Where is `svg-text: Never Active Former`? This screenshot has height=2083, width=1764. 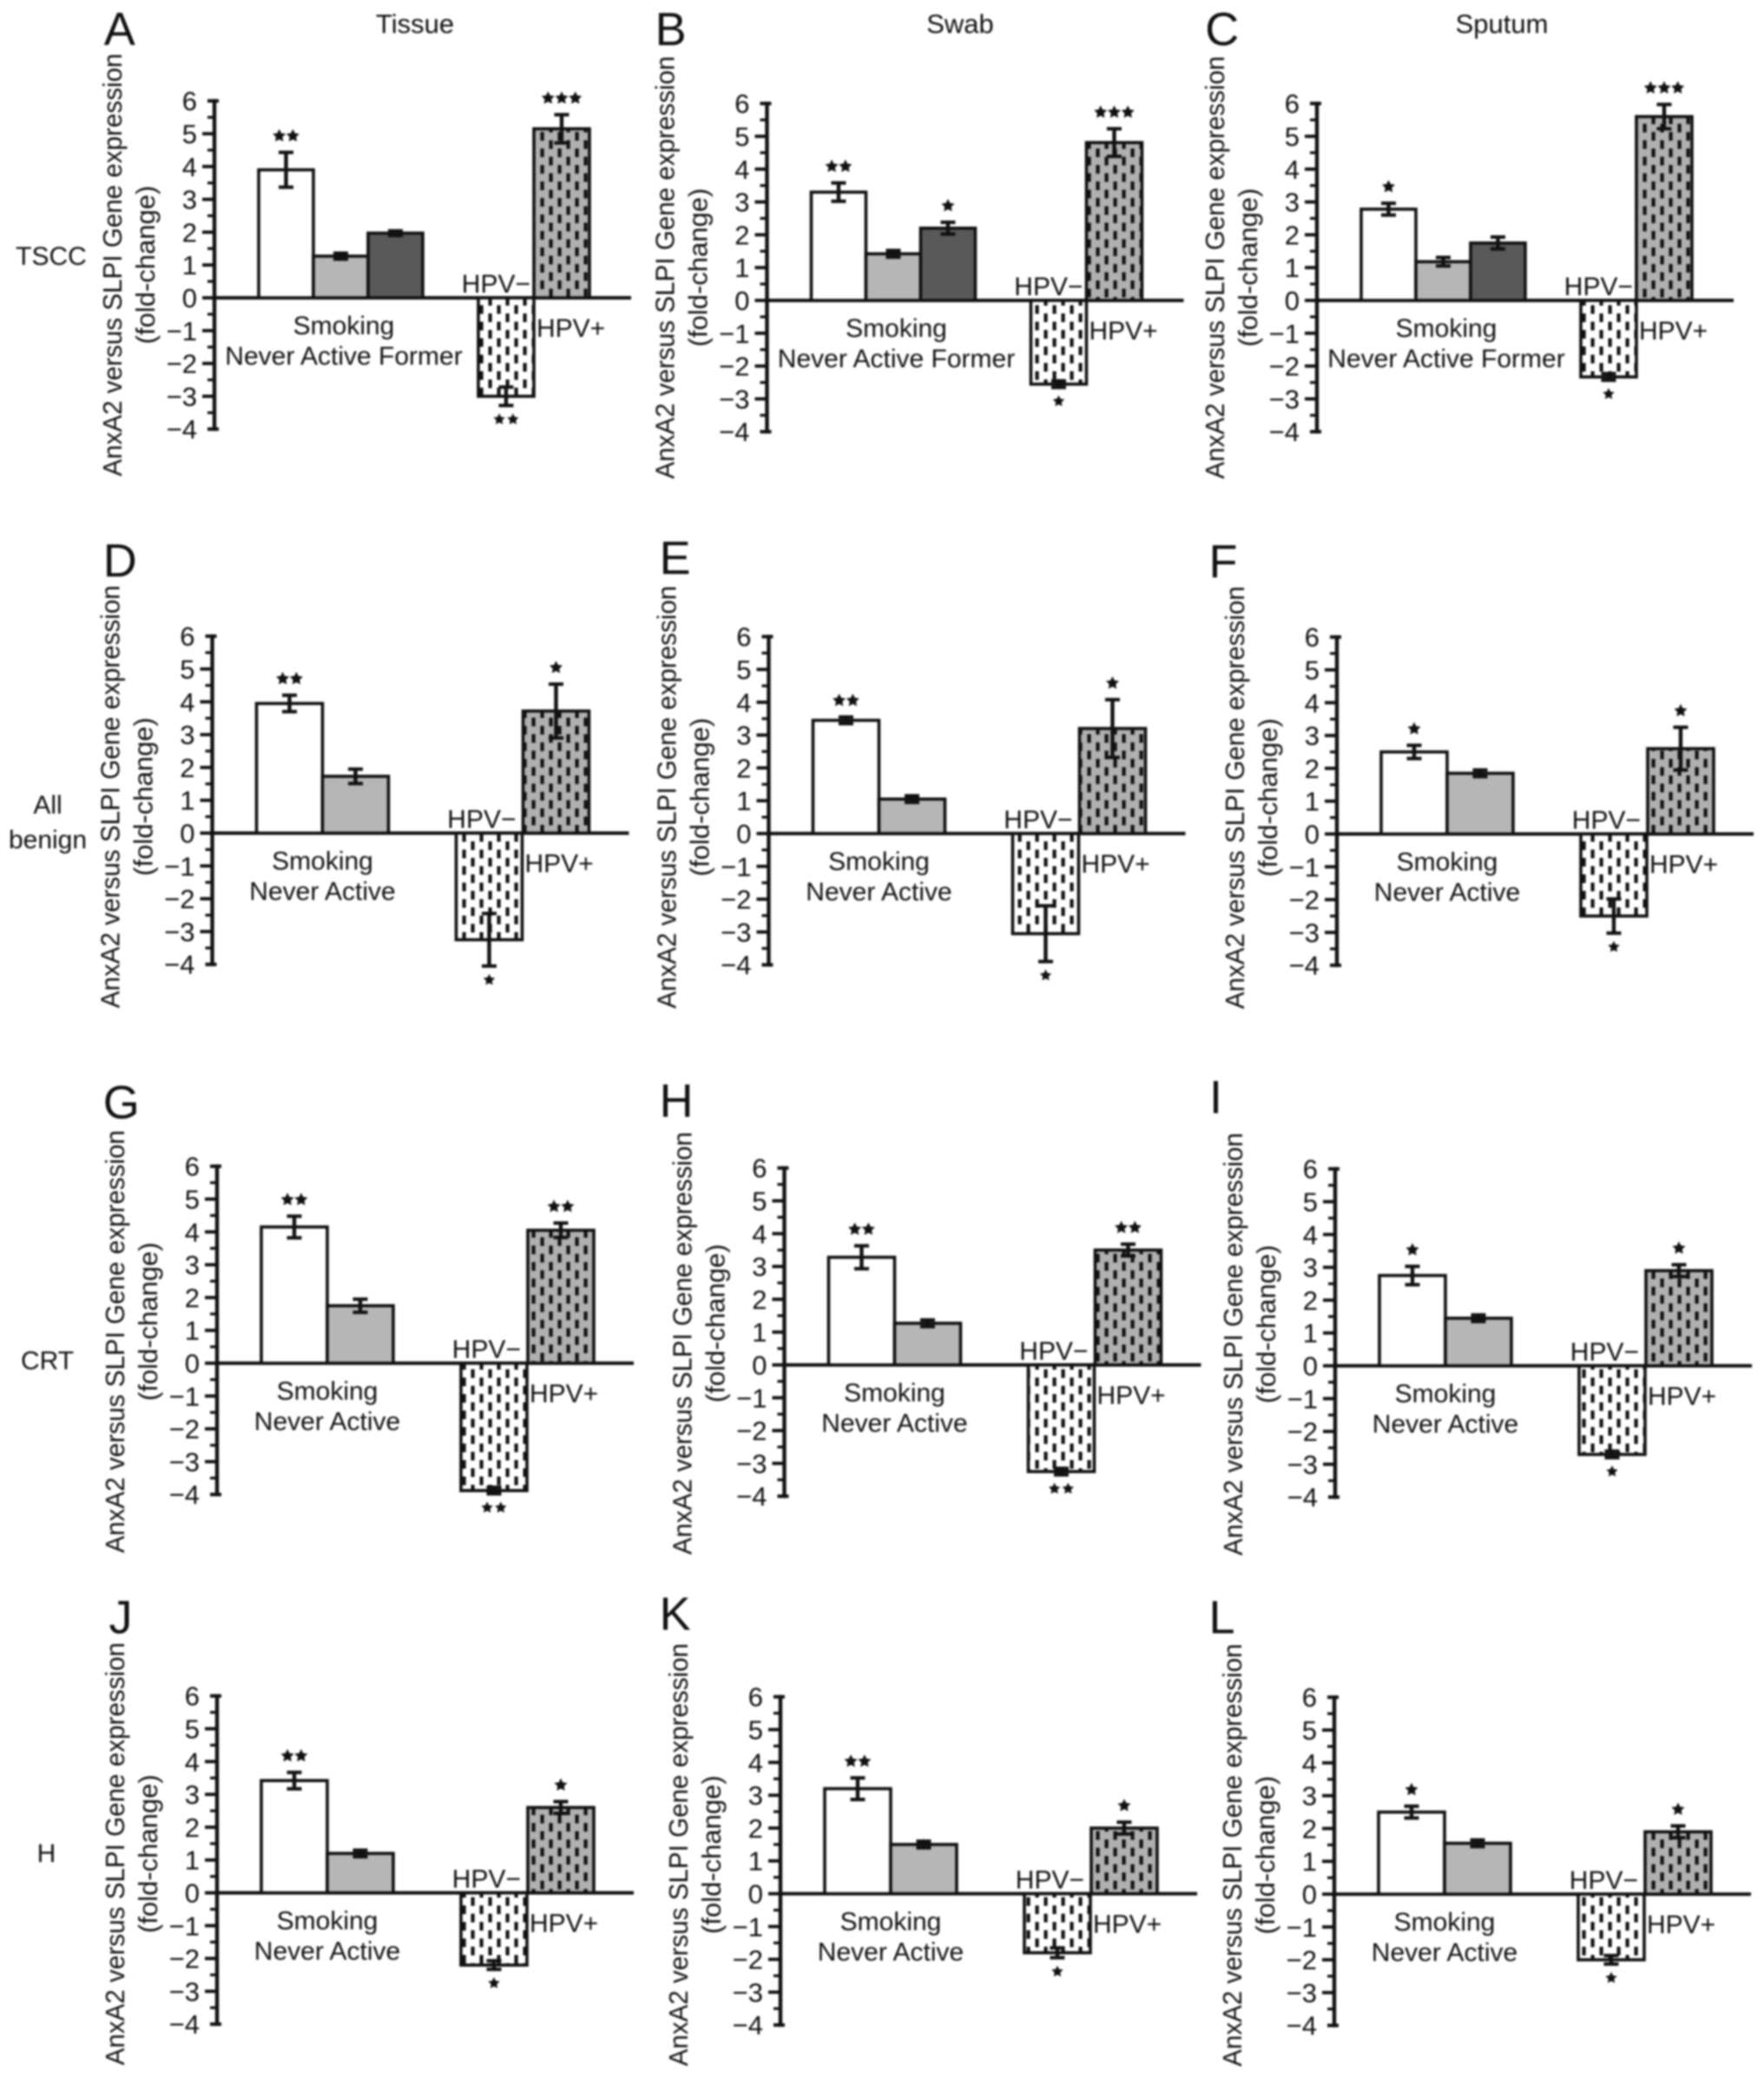
svg-text: Never Active Former is located at coordinates (897, 359).